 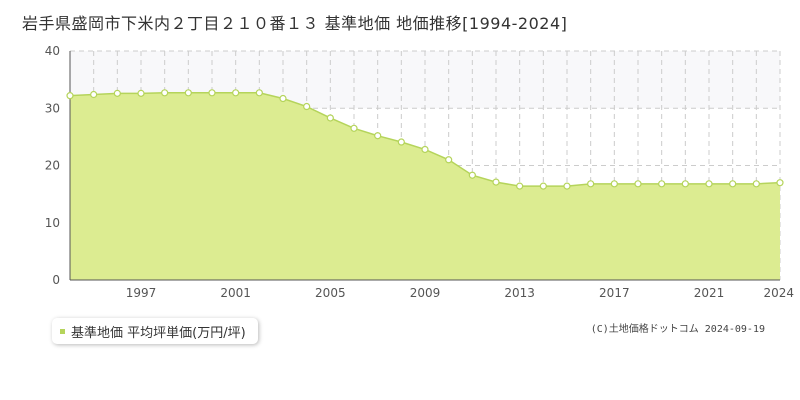 What do you see at coordinates (425, 293) in the screenshot?
I see `x-tick-label: 2009` at bounding box center [425, 293].